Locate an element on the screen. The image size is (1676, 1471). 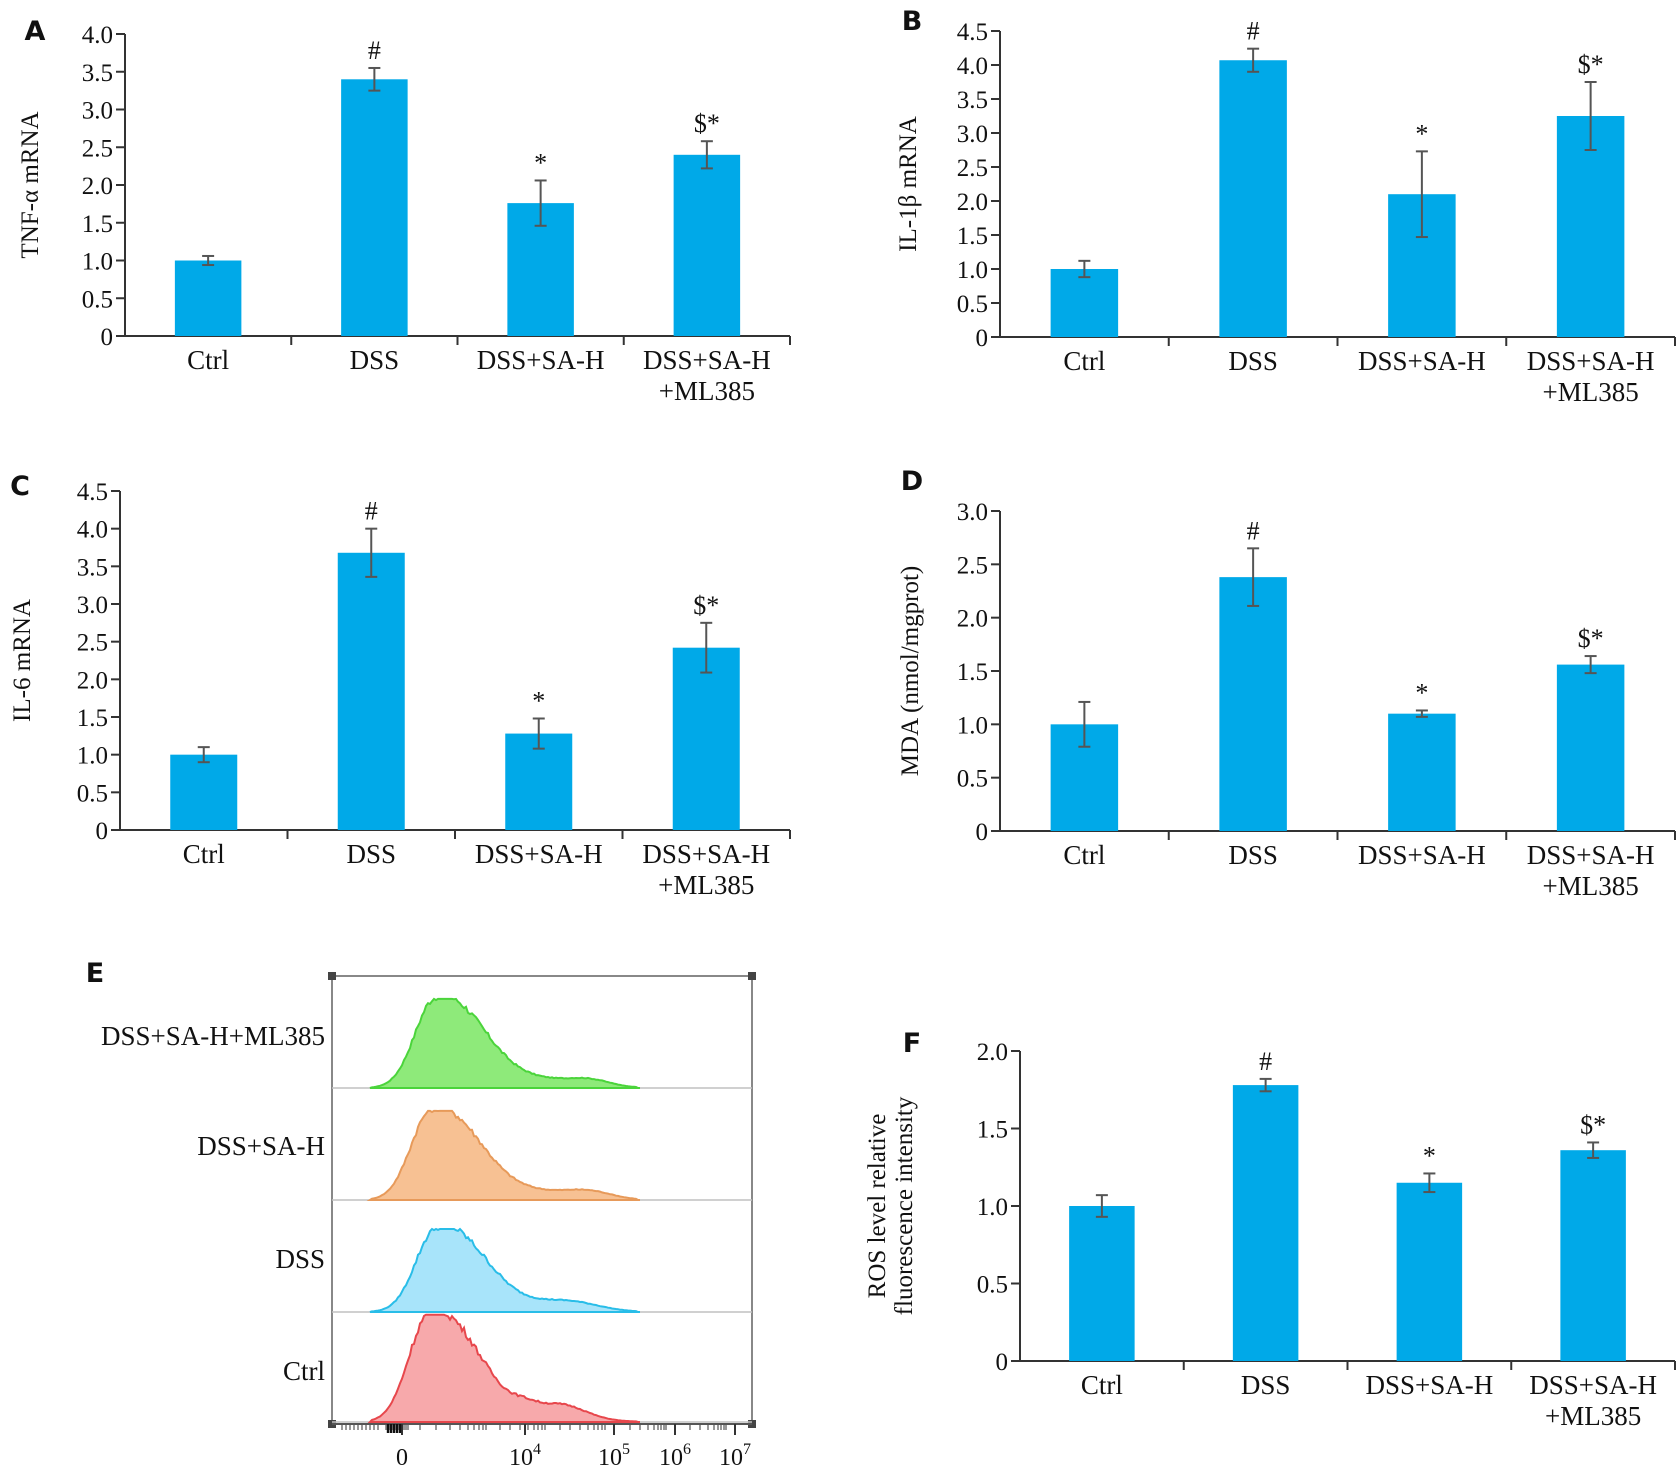
x-tick-label: 10⁶ is located at coordinates (675, 1456).